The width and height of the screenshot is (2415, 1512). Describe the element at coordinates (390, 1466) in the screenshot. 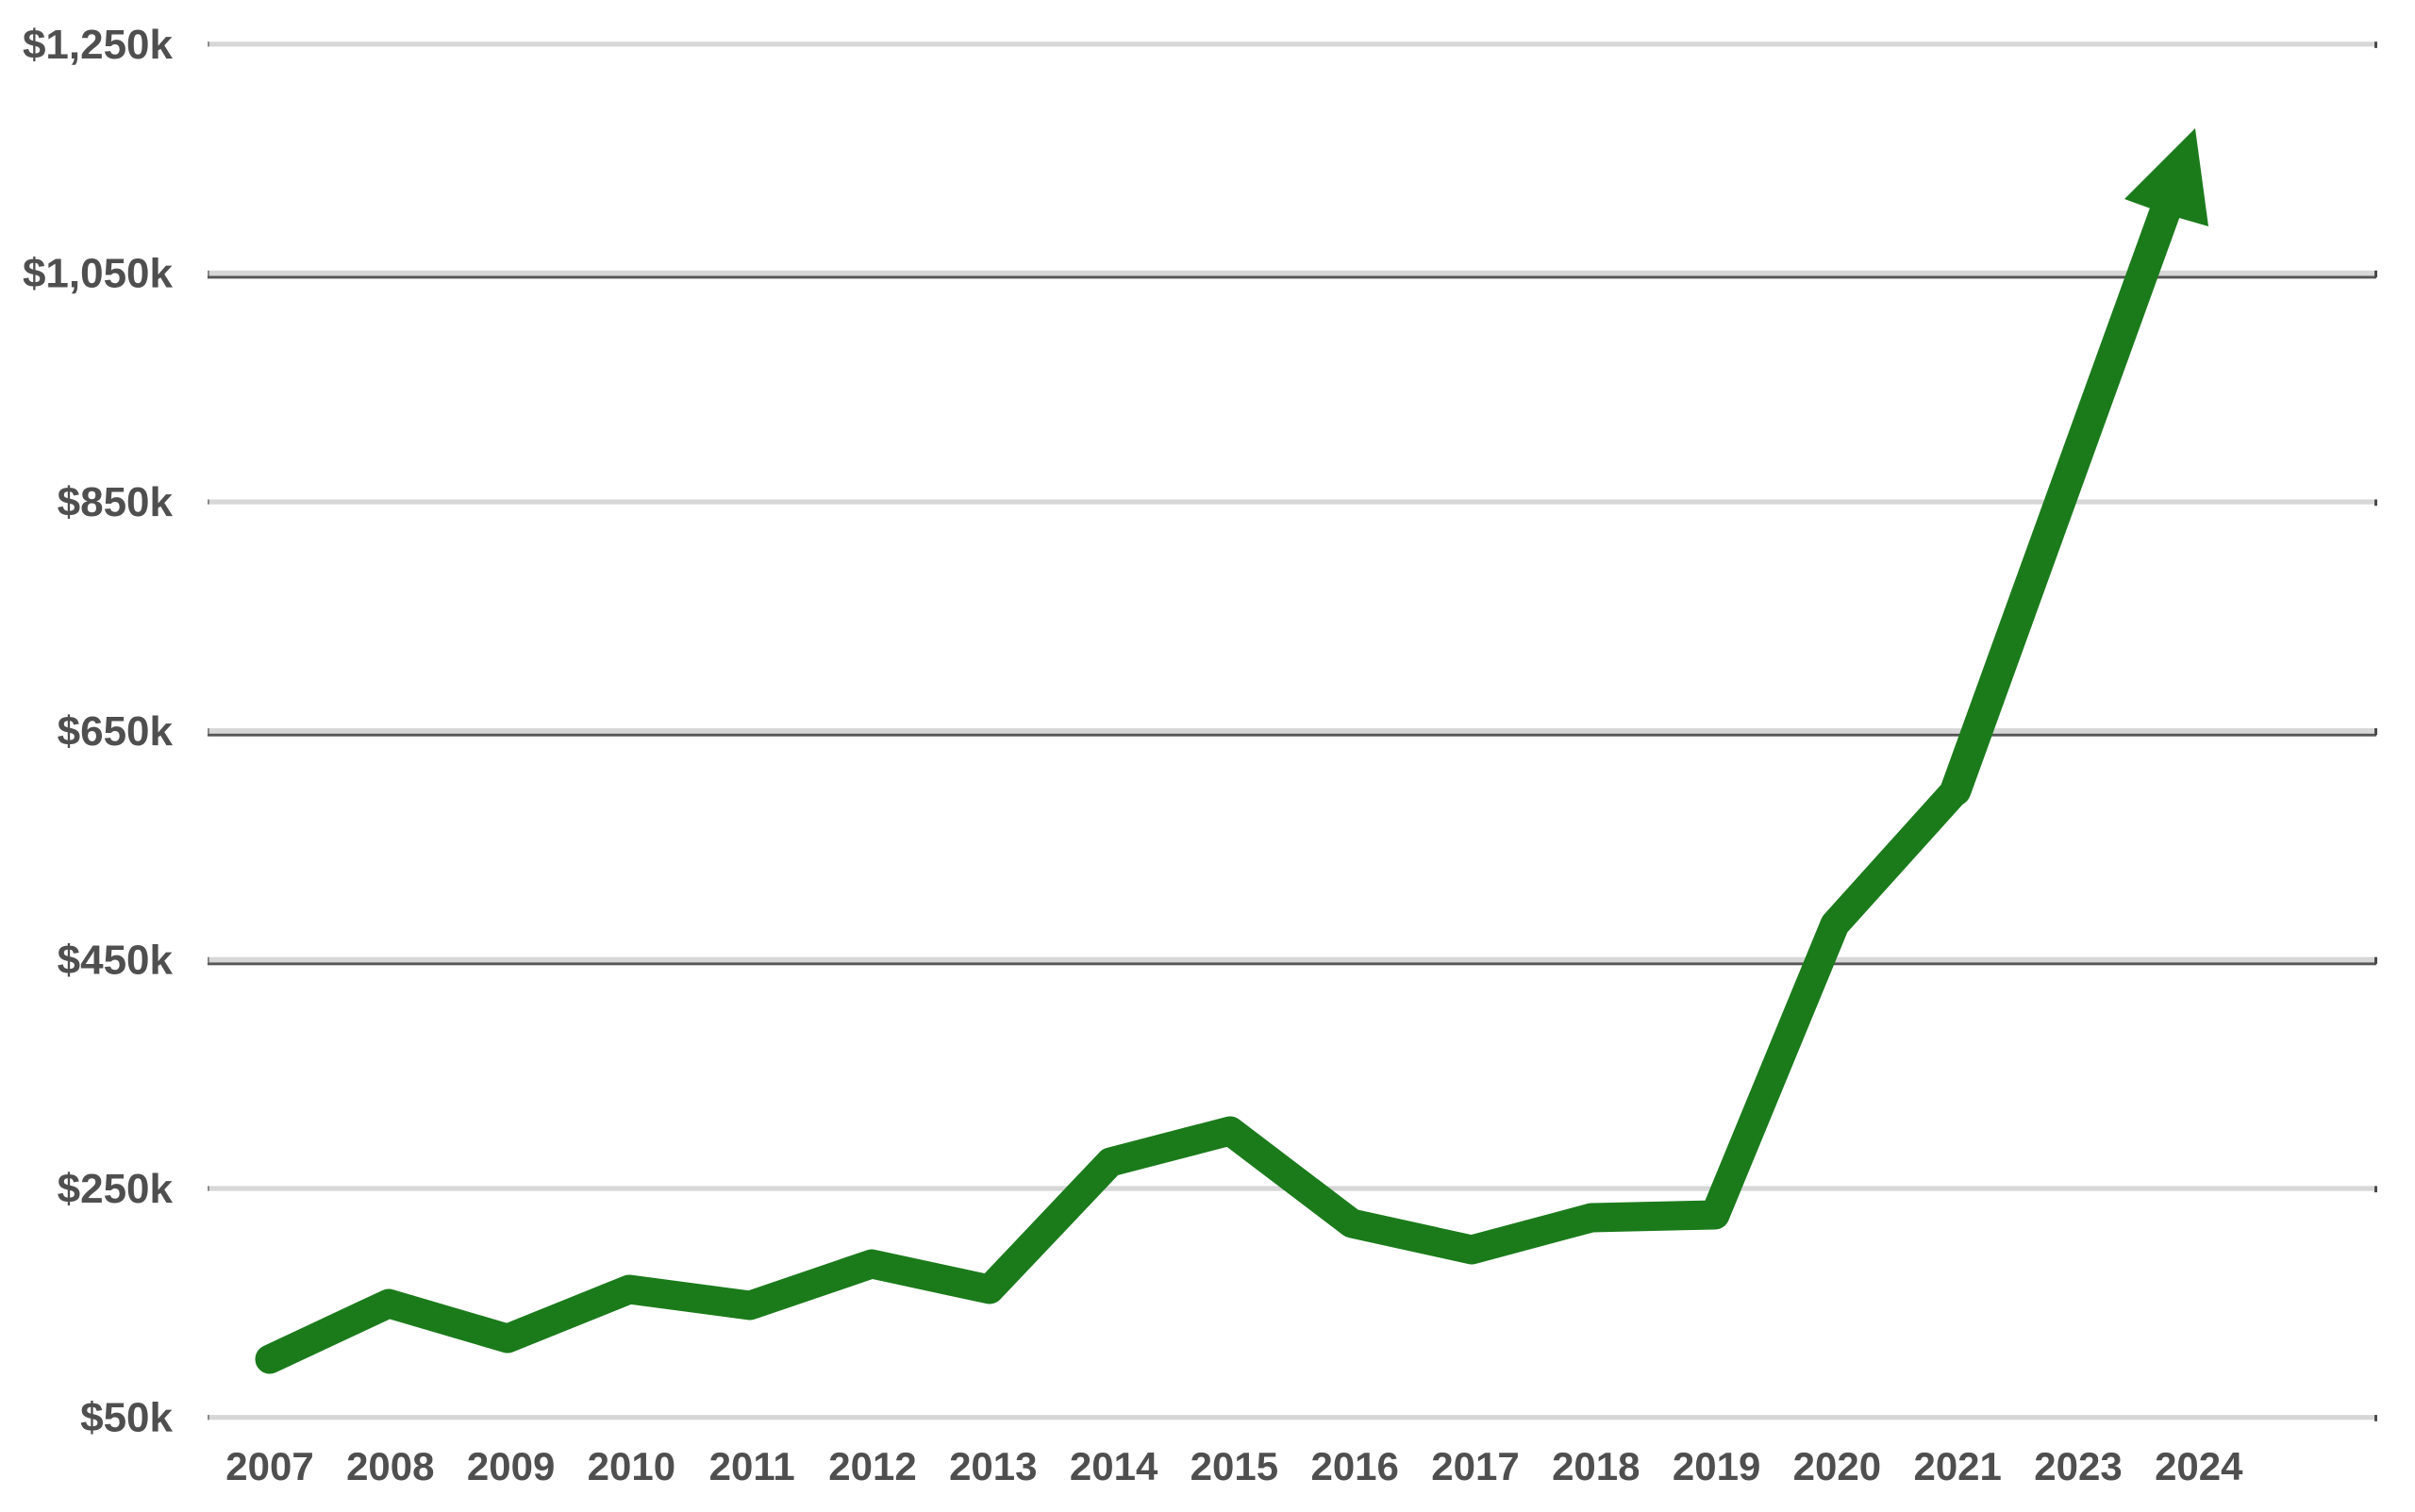

I see `svg-text: 2008` at that location.